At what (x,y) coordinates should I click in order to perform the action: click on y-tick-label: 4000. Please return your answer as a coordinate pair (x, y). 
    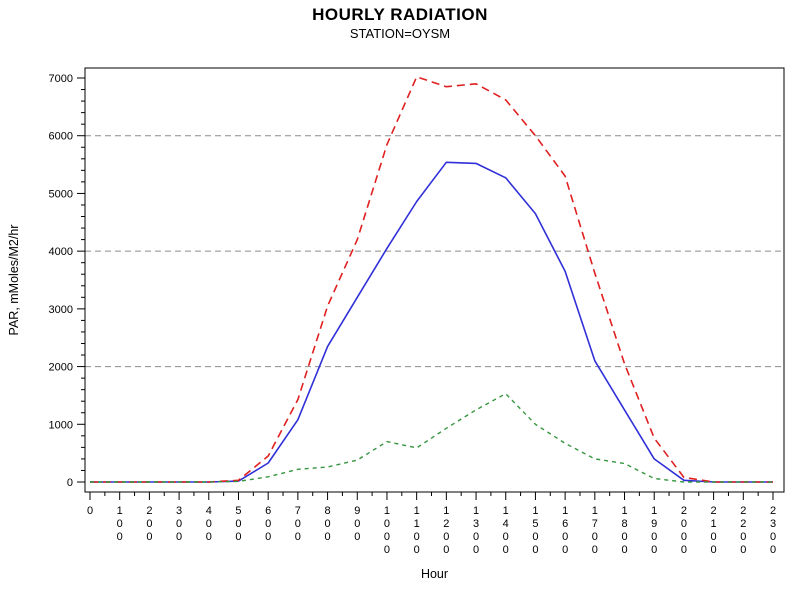
    Looking at the image, I should click on (61, 252).